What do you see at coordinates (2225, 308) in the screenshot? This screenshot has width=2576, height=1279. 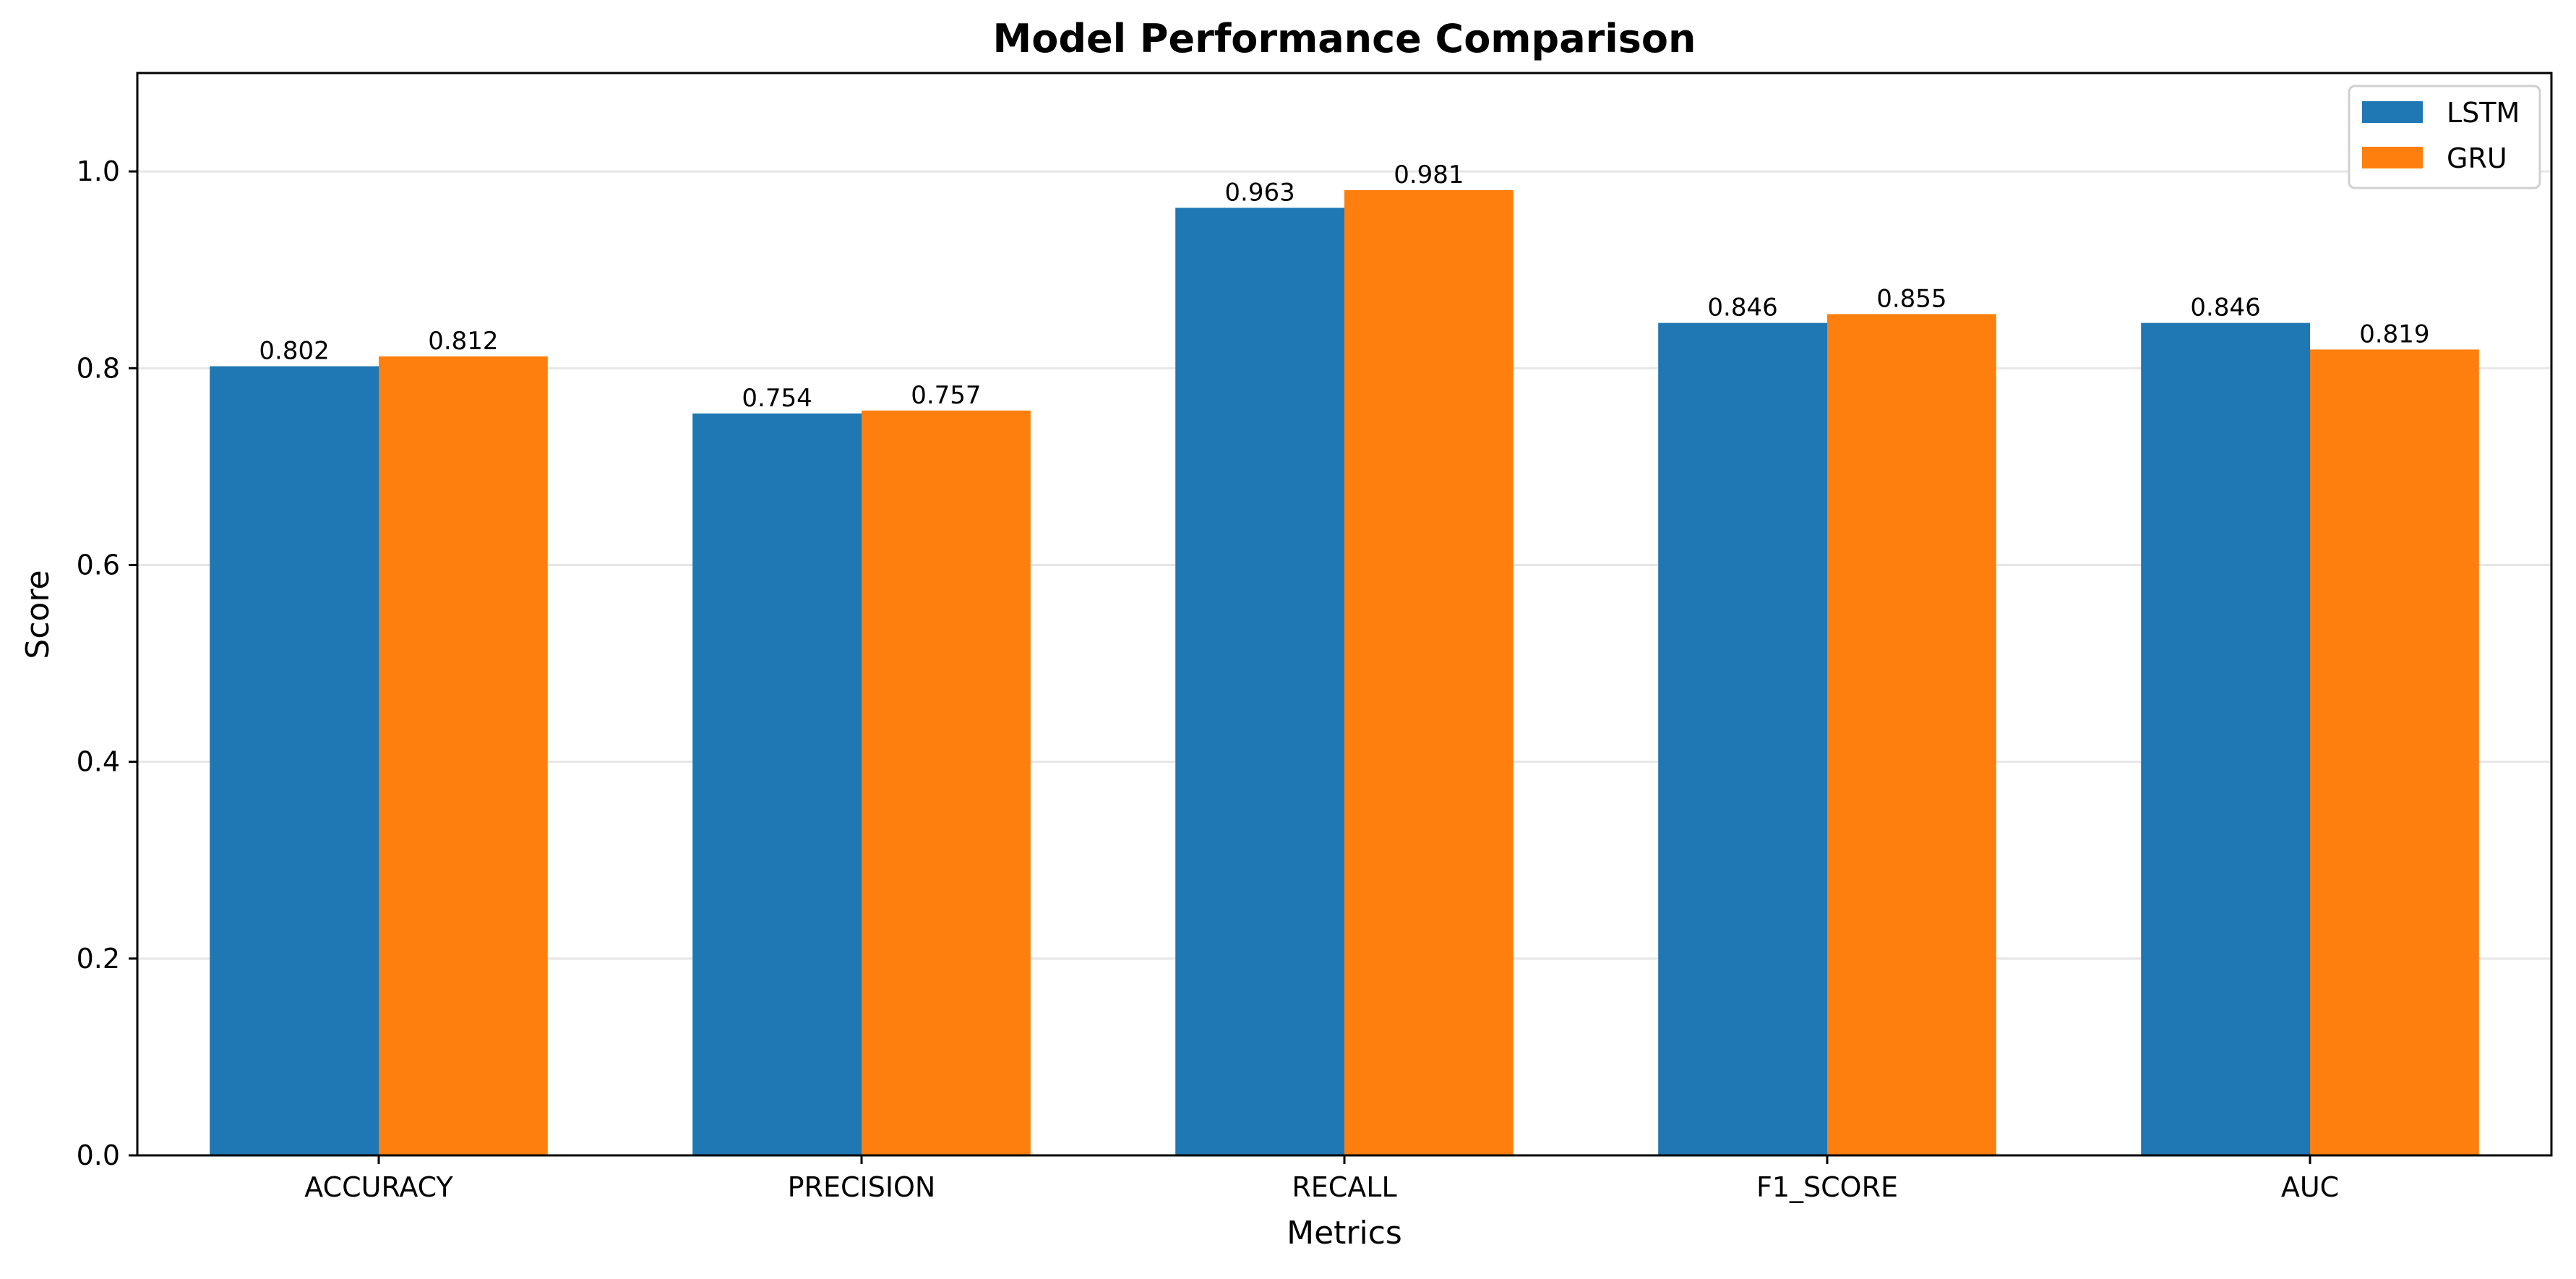 I see `data-label-lstm-auc: 0.846` at bounding box center [2225, 308].